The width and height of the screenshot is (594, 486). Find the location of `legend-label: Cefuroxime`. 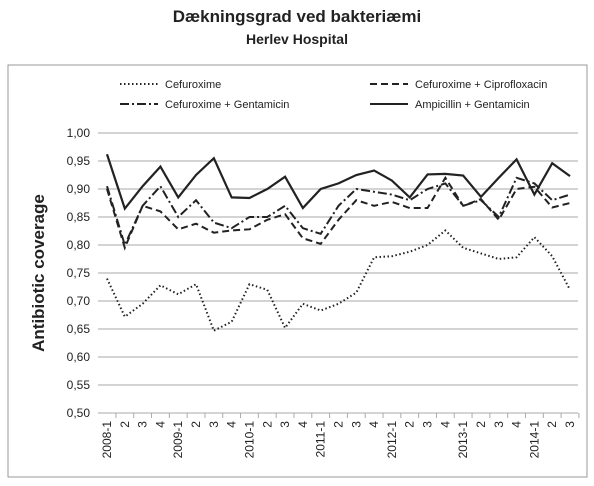

legend-label: Cefuroxime is located at coordinates (193, 85).